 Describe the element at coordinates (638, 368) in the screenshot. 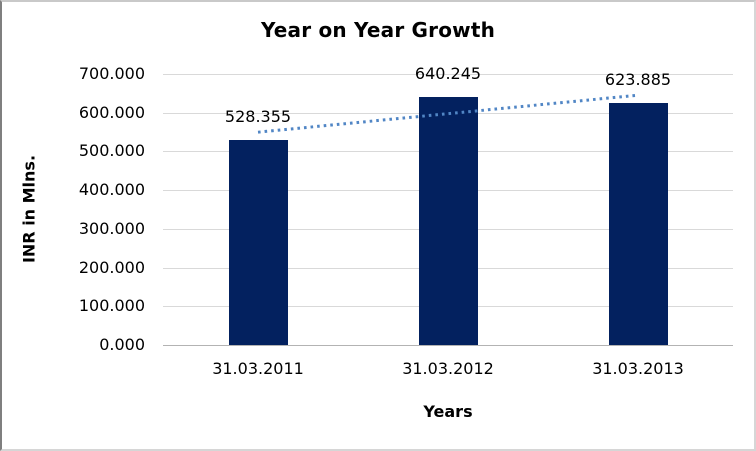

I see `x-category-label: 31.03.2013` at that location.